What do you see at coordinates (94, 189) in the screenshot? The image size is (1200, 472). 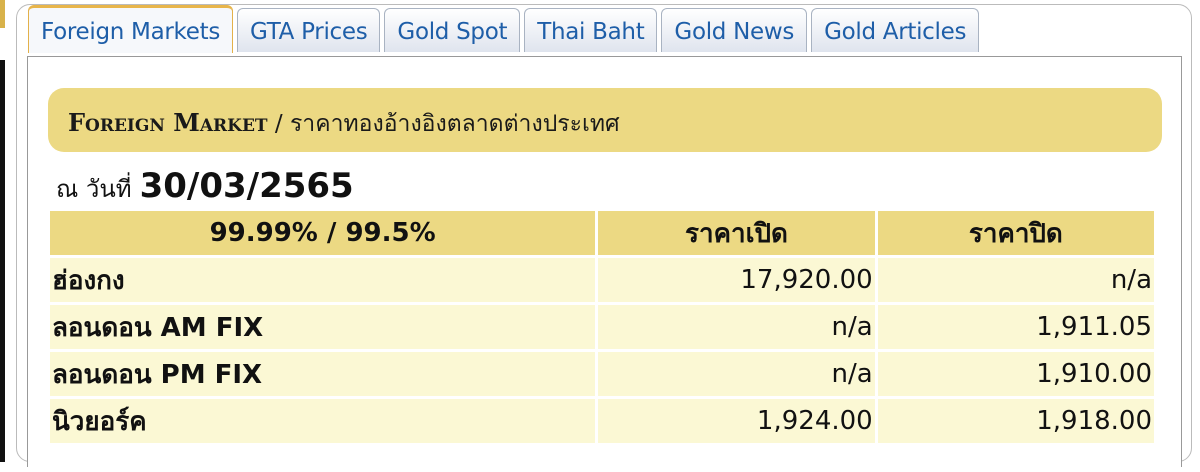 I see `date-label: ณ วันที่` at bounding box center [94, 189].